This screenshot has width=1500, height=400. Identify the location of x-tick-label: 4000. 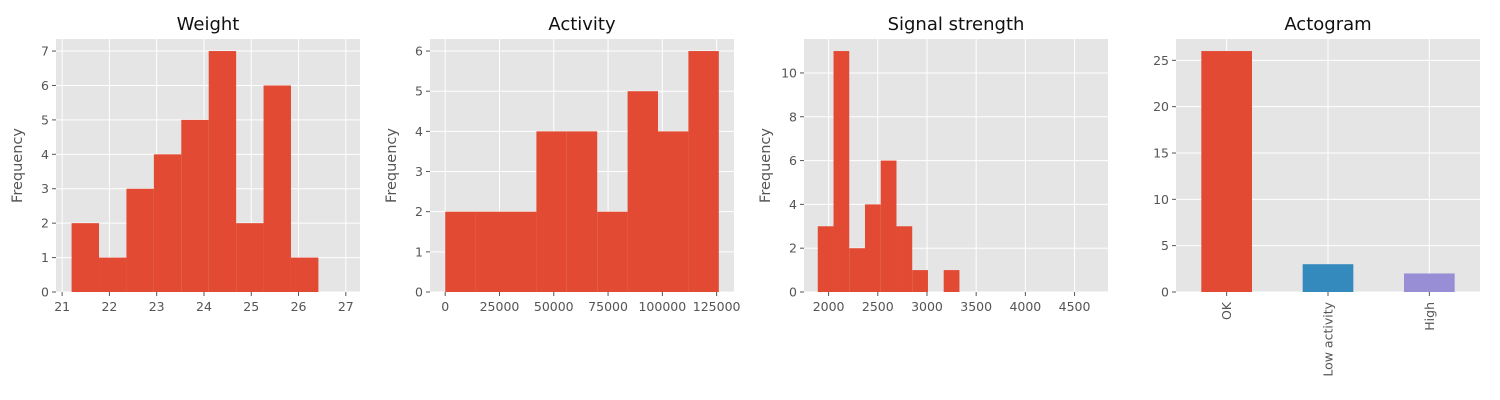
(1025, 306).